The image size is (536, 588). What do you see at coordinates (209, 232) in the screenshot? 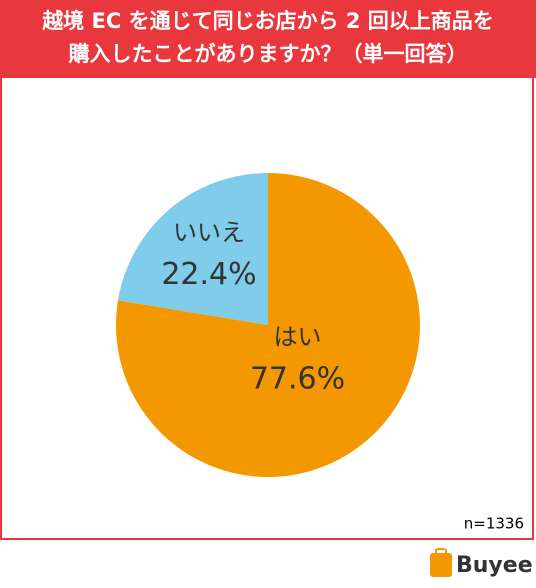
I see `slice-label: いいえ` at bounding box center [209, 232].